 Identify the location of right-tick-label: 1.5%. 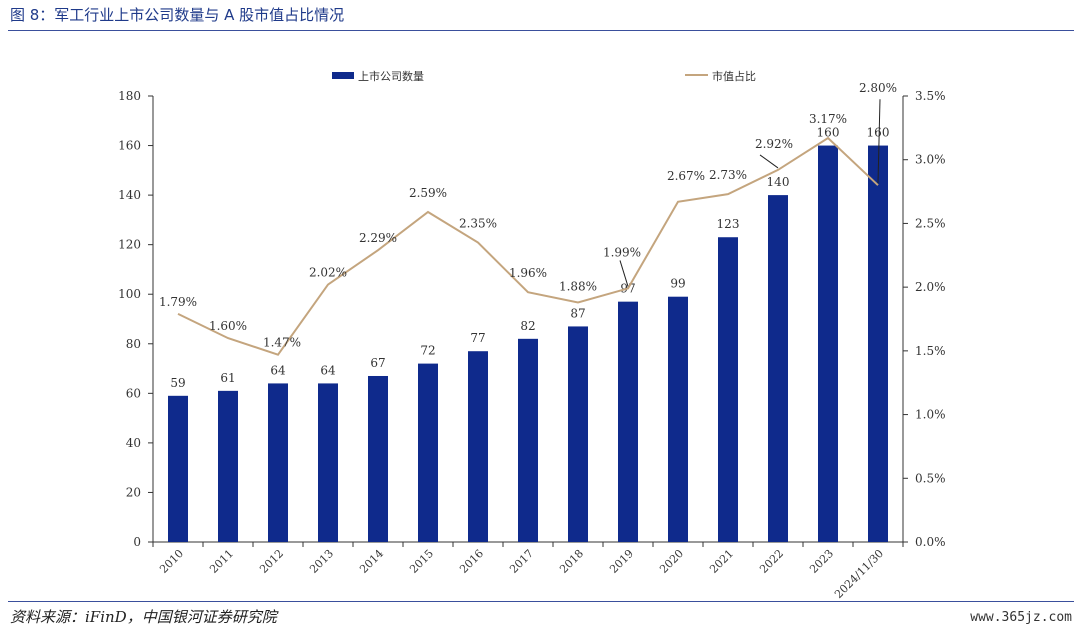
(930, 351).